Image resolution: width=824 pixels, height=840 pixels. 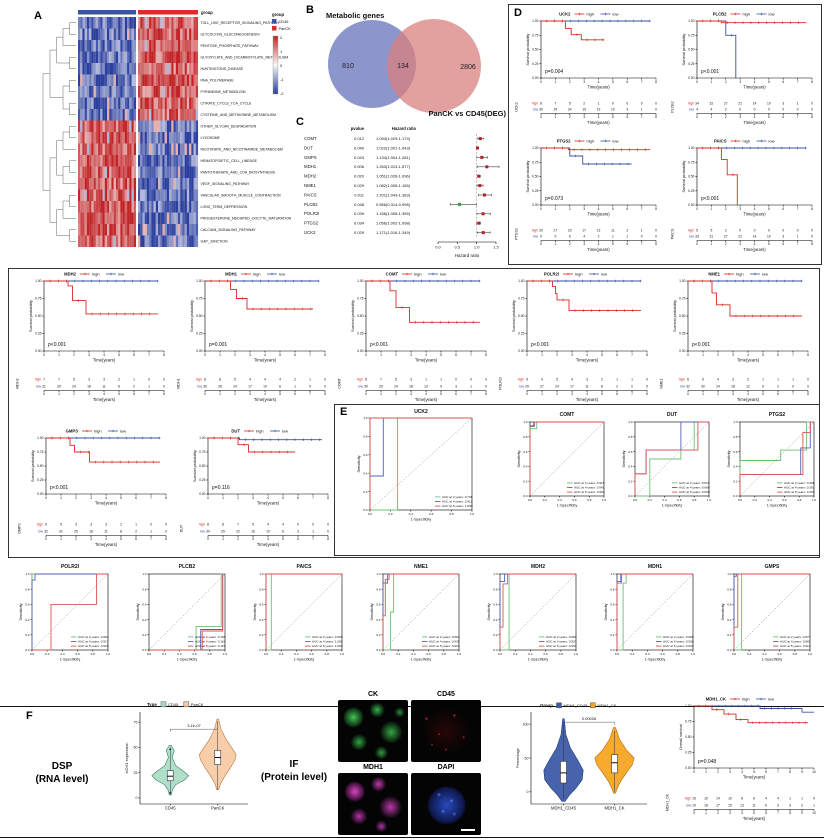 I want to click on svg-text: 810, so click(x=348, y=66).